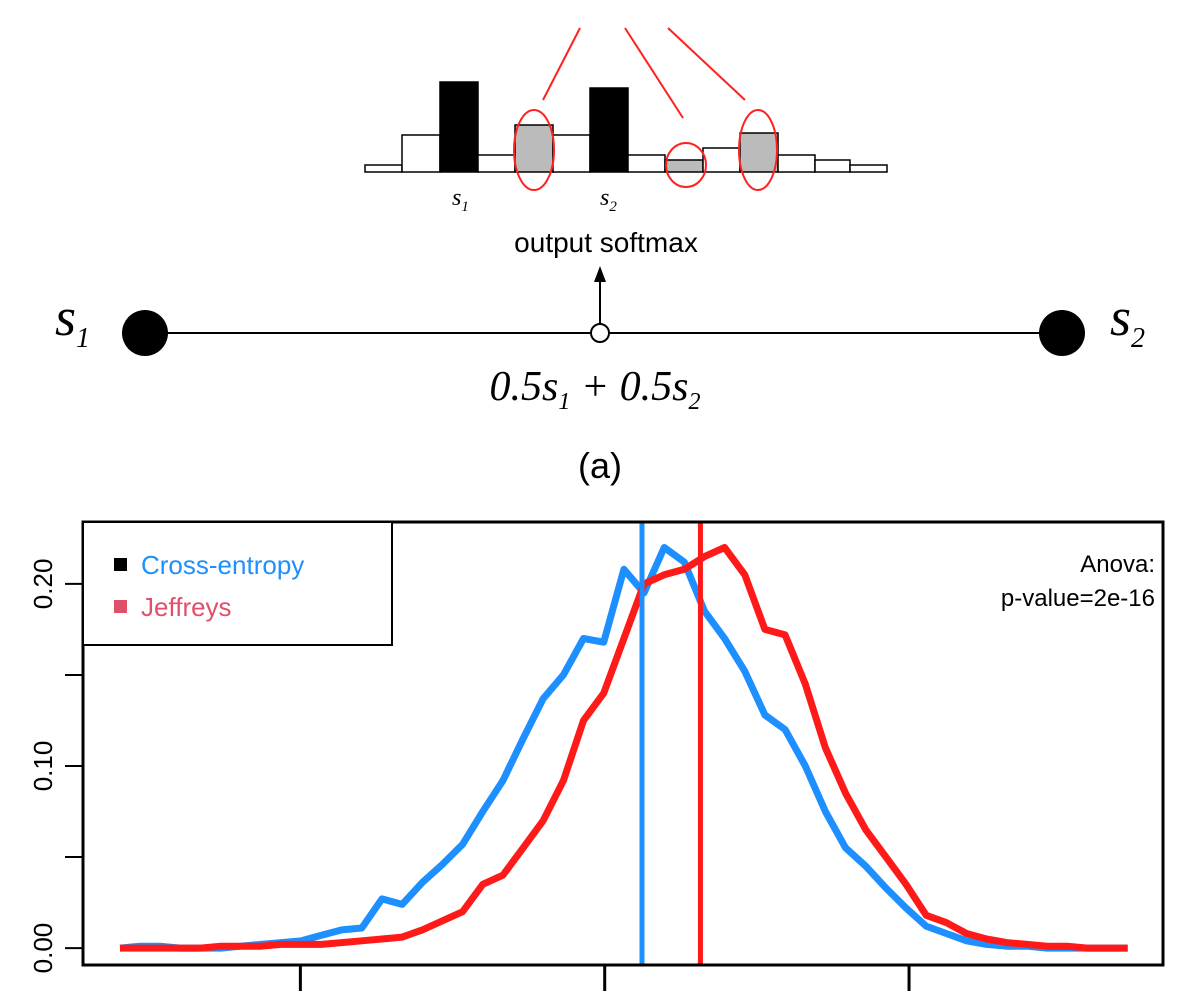 The height and width of the screenshot is (995, 1200). I want to click on point-label: s1, so click(72, 320).